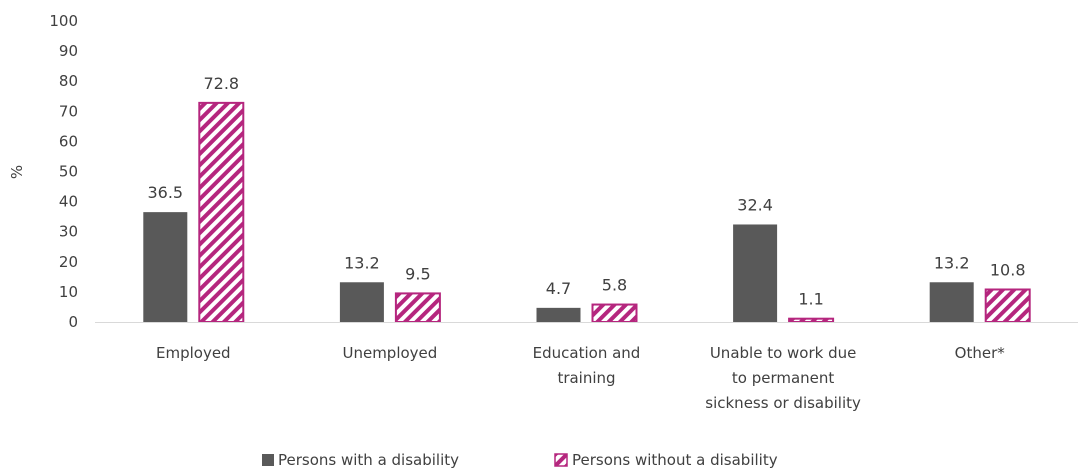 This screenshot has height=475, width=1087. Describe the element at coordinates (63, 21) in the screenshot. I see `y-tick-label: 100` at that location.